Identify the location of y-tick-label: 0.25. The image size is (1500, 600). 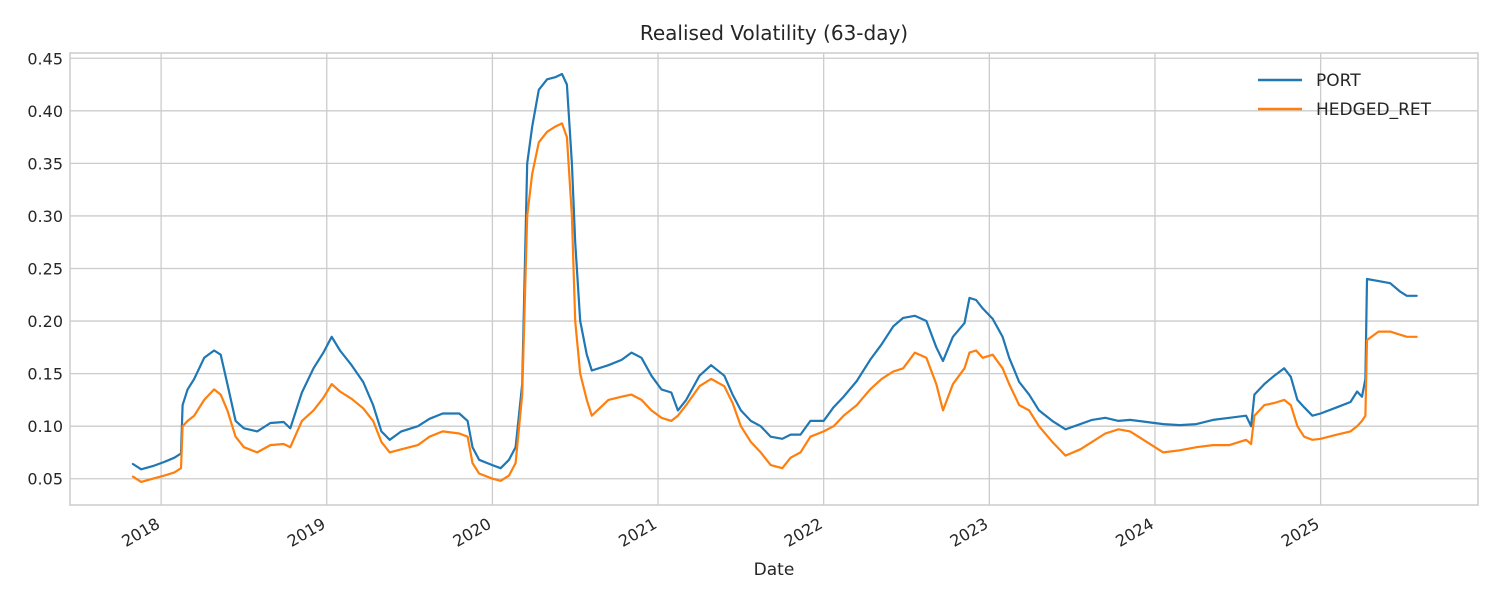
(45, 268).